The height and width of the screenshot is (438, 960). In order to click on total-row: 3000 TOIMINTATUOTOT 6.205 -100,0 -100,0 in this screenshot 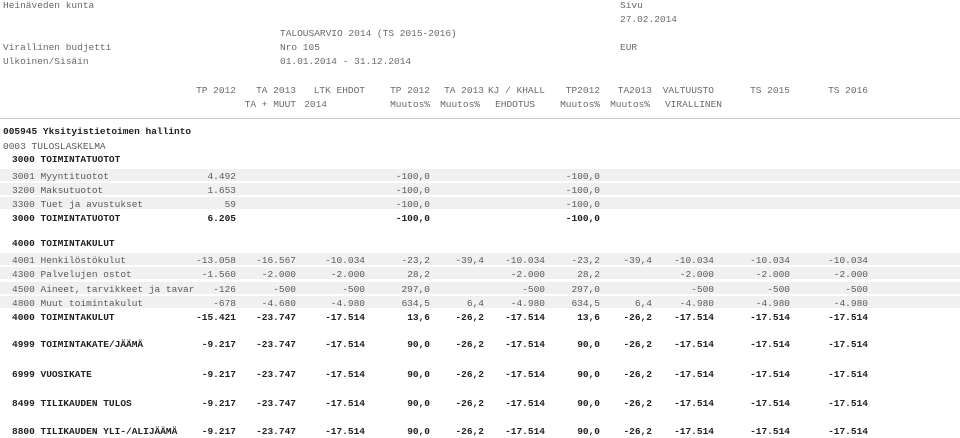, I will do `click(480, 219)`.